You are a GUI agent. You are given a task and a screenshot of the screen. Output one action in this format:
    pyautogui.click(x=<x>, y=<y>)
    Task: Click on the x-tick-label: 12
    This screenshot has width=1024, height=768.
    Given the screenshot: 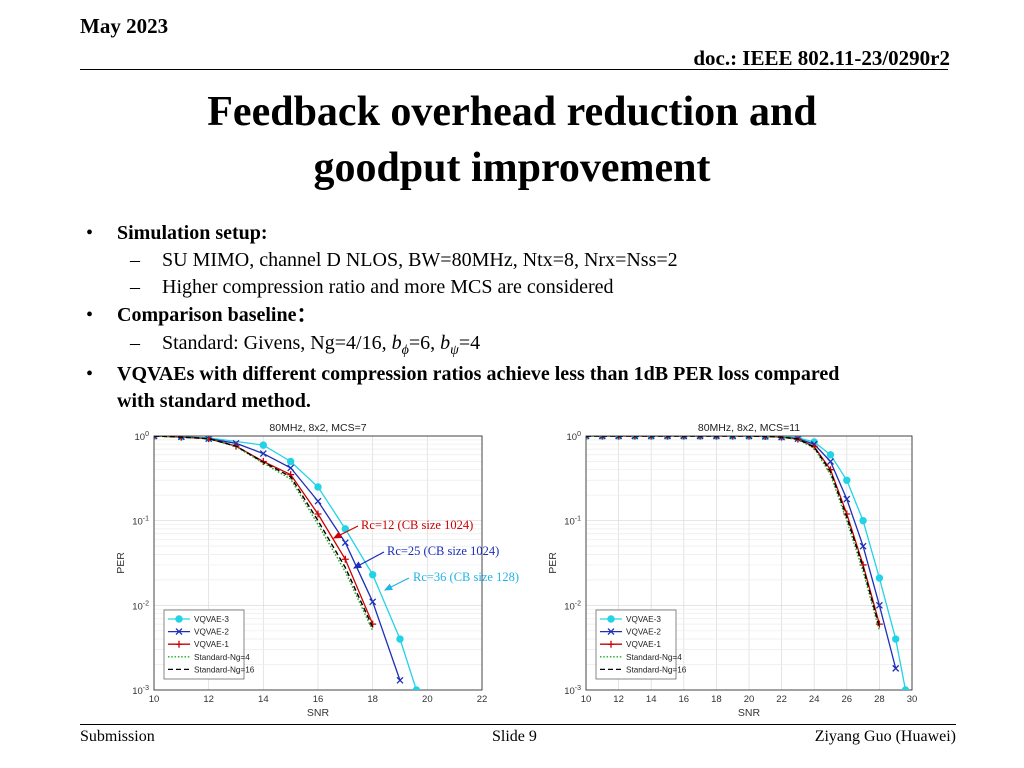 What is the action you would take?
    pyautogui.click(x=618, y=699)
    